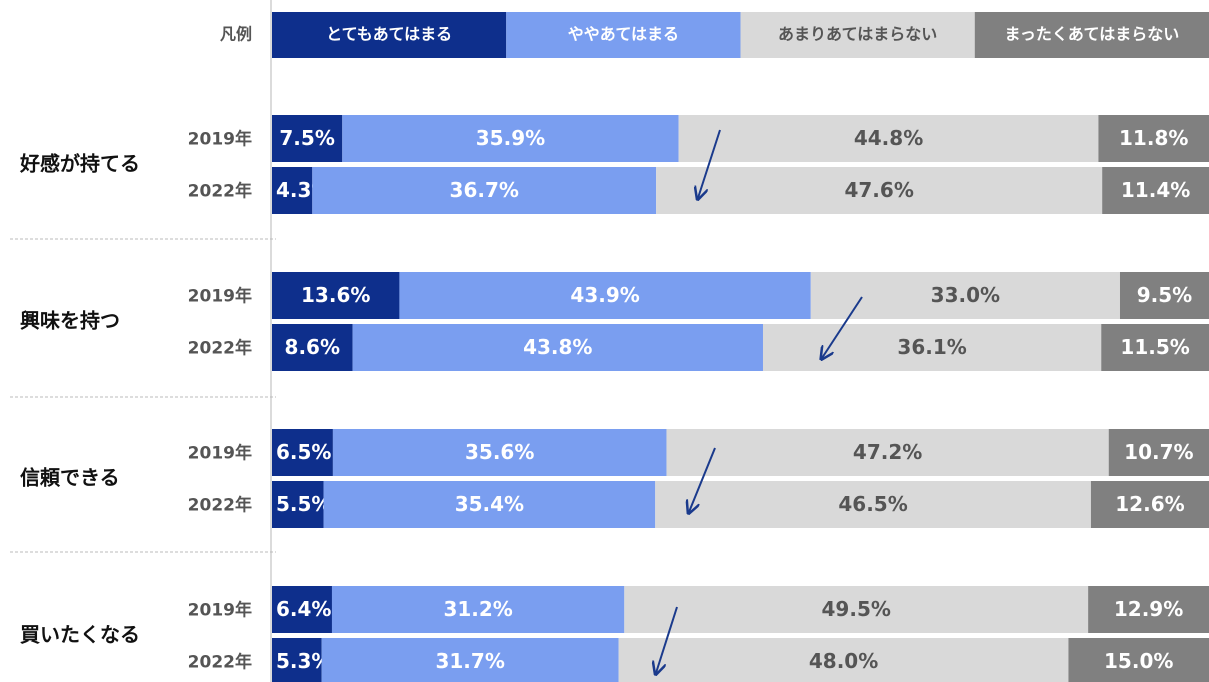  What do you see at coordinates (70, 478) in the screenshot?
I see `group-label: 信頼できる` at bounding box center [70, 478].